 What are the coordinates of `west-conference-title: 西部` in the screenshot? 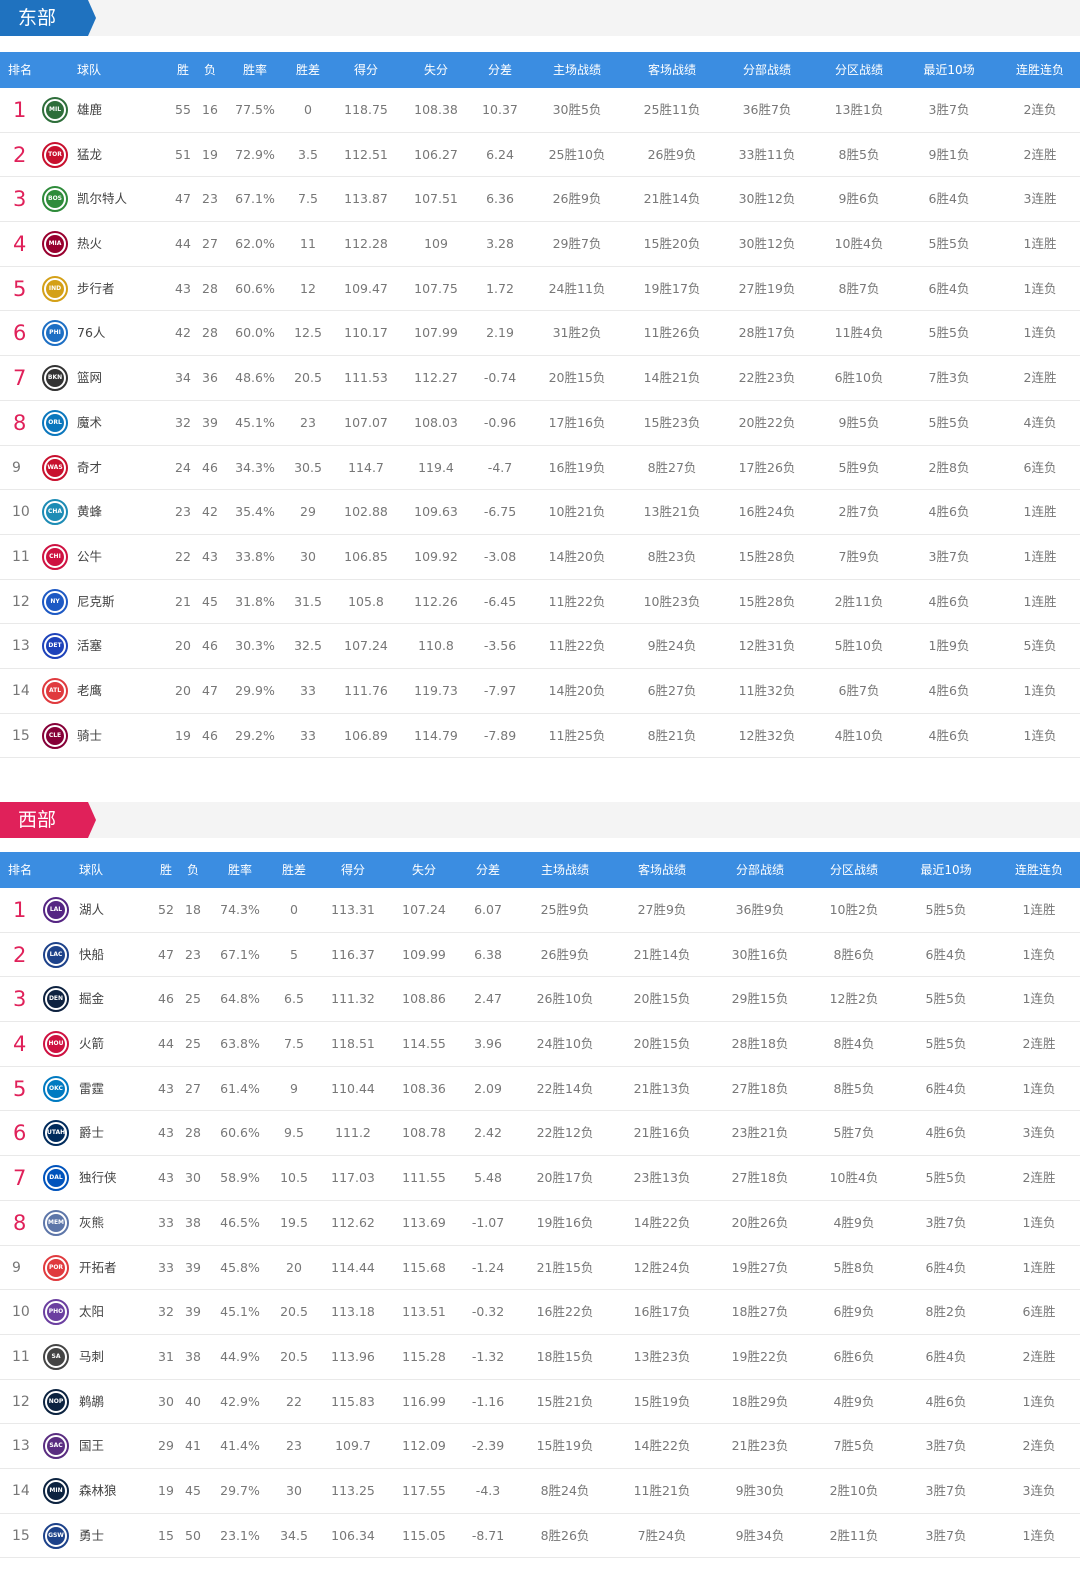 It's located at (48, 820).